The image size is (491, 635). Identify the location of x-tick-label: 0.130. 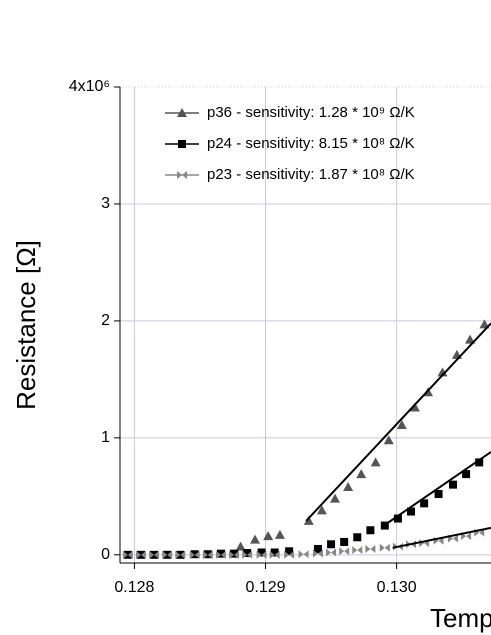
(397, 587).